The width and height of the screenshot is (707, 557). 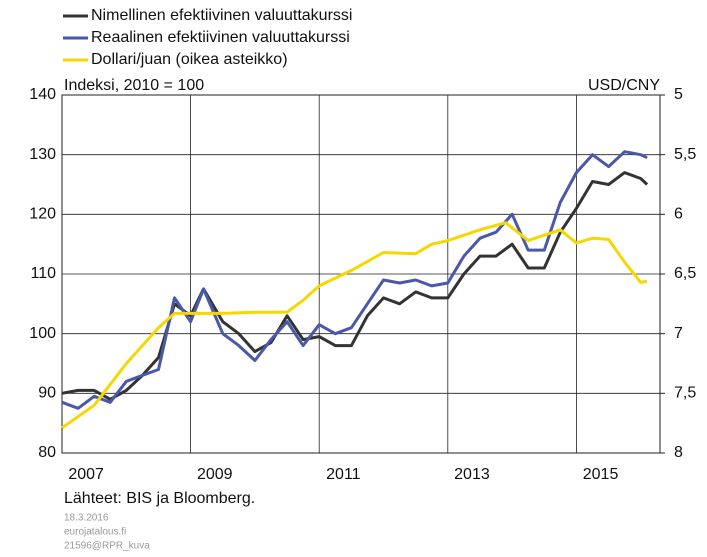 What do you see at coordinates (189, 59) in the screenshot?
I see `legend-label: Dollari/juan (oikea asteikko)` at bounding box center [189, 59].